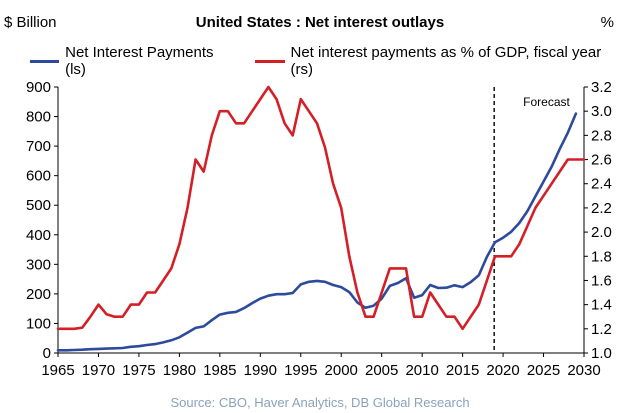  I want to click on legend-swatch-net-interest, so click(45, 61).